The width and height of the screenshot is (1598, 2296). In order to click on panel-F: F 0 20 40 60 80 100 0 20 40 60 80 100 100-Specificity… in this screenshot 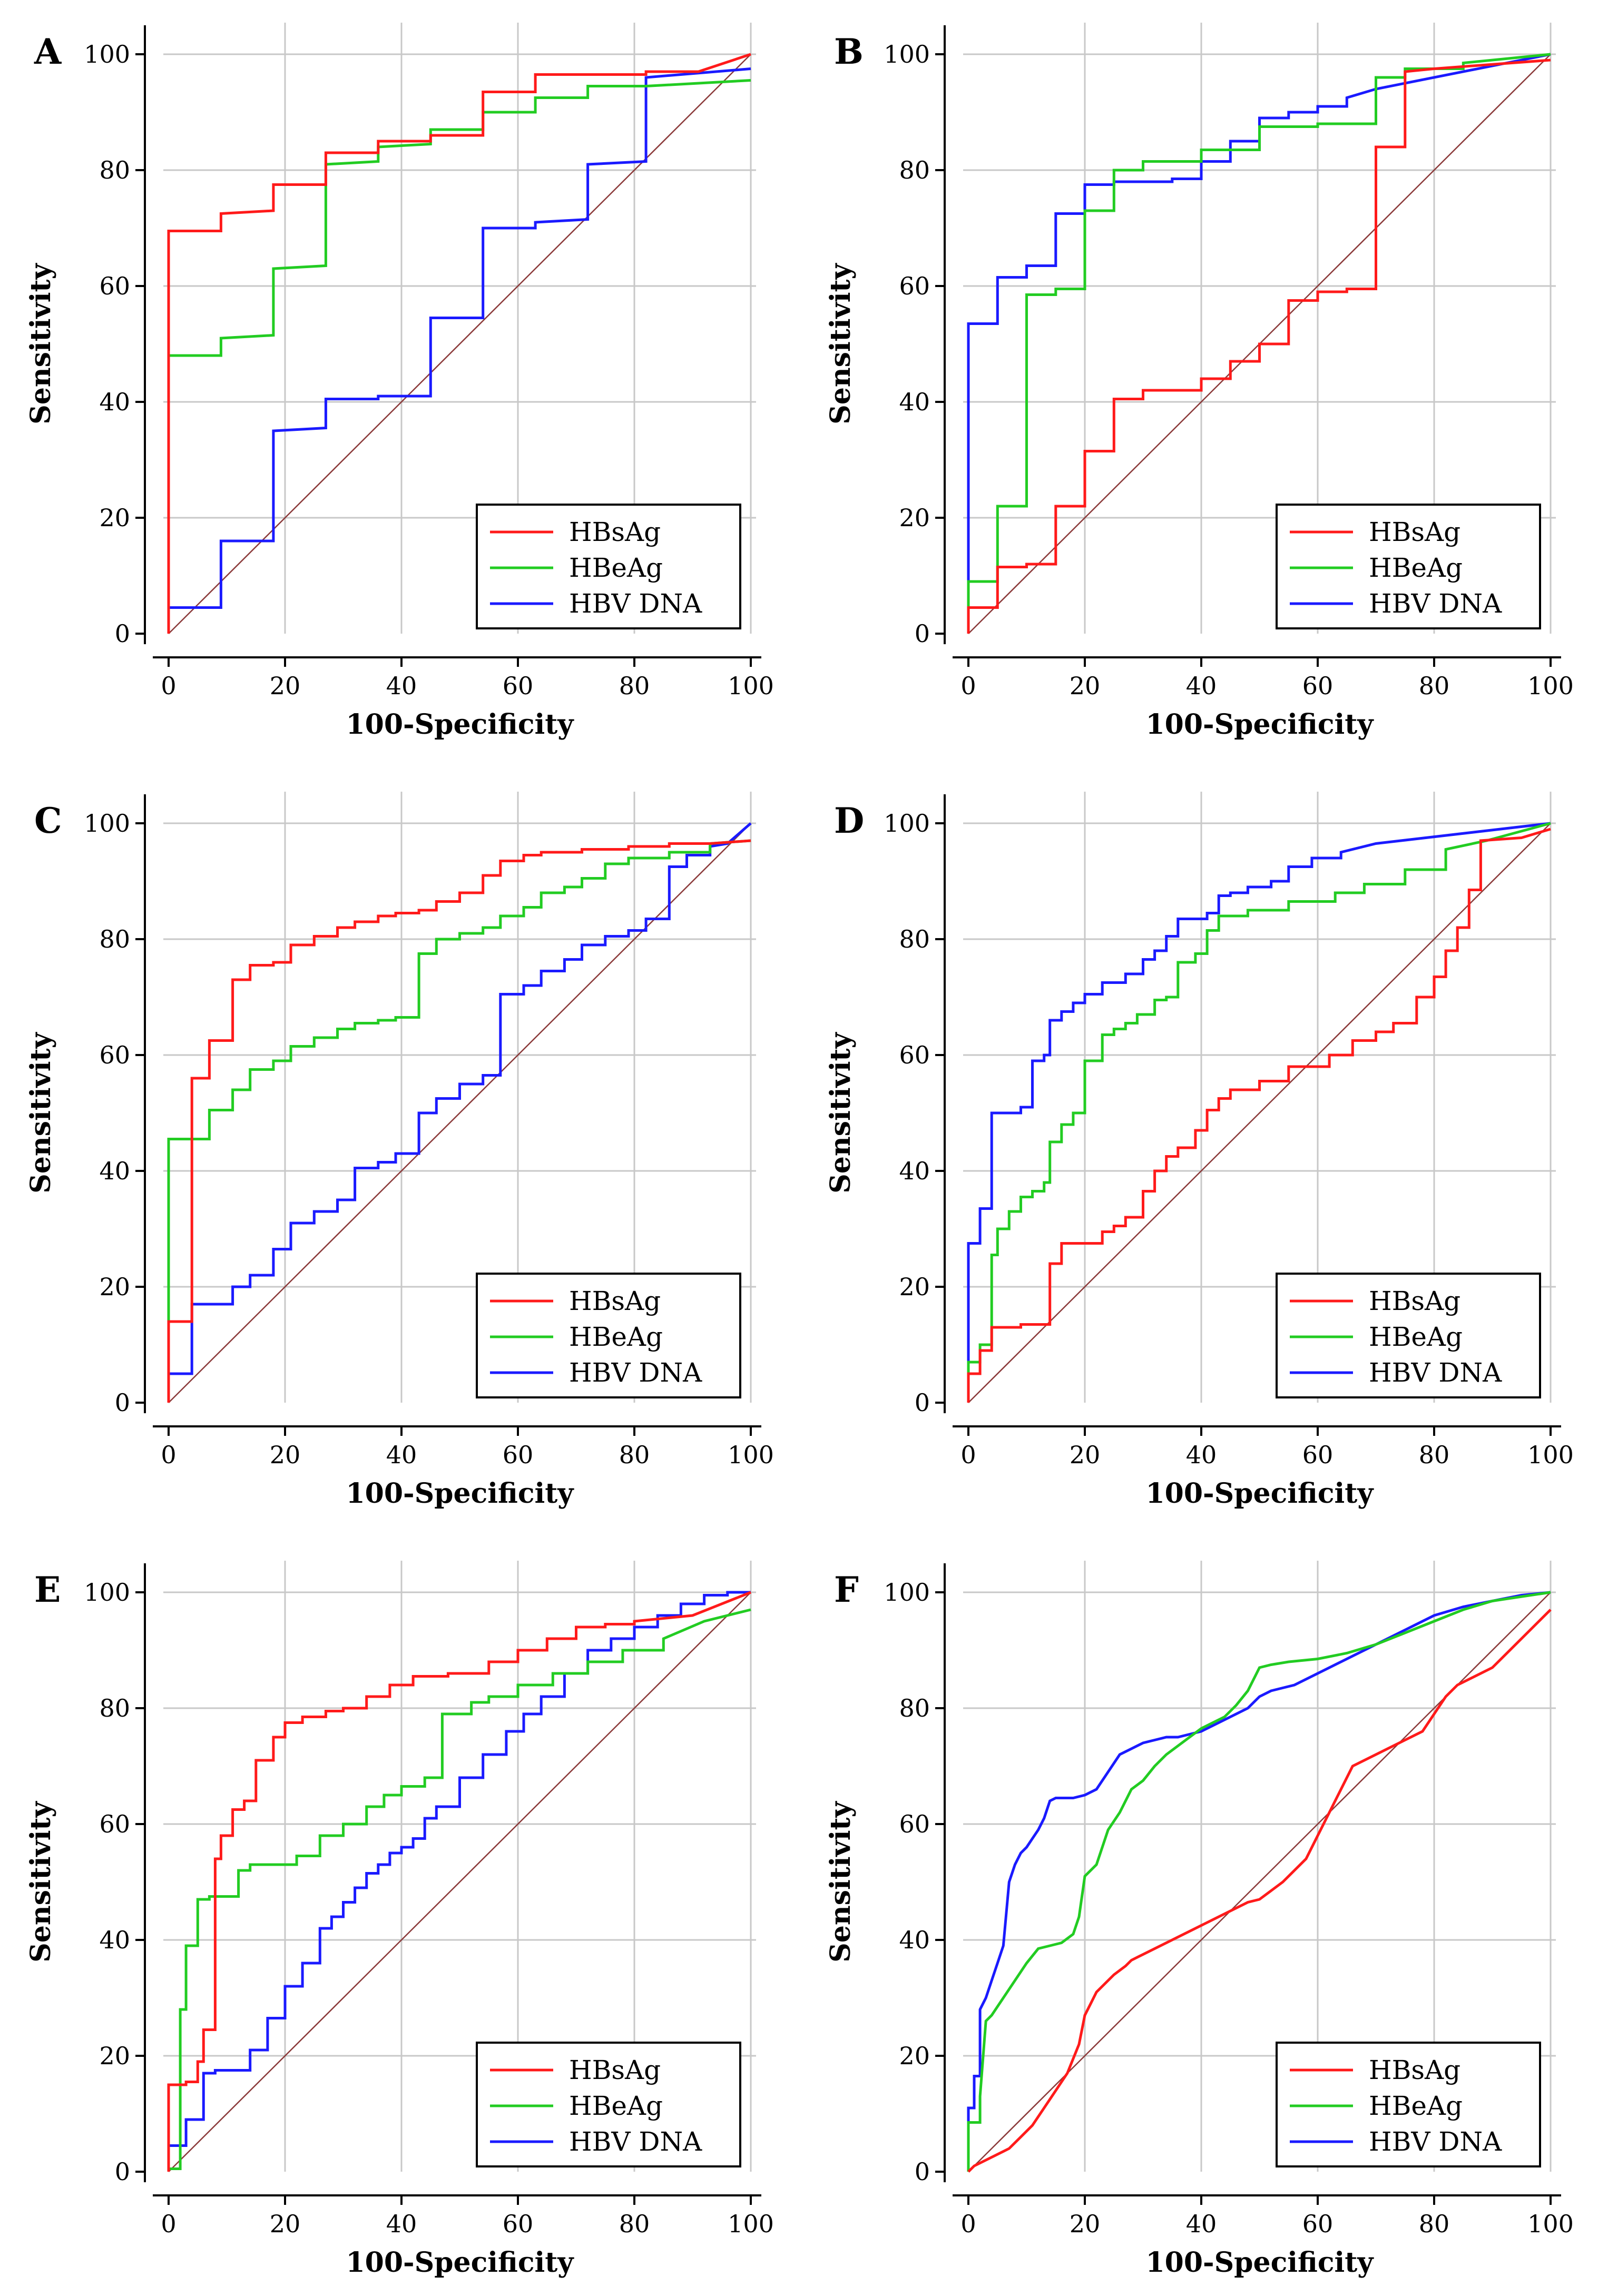, I will do `click(1199, 1920)`.